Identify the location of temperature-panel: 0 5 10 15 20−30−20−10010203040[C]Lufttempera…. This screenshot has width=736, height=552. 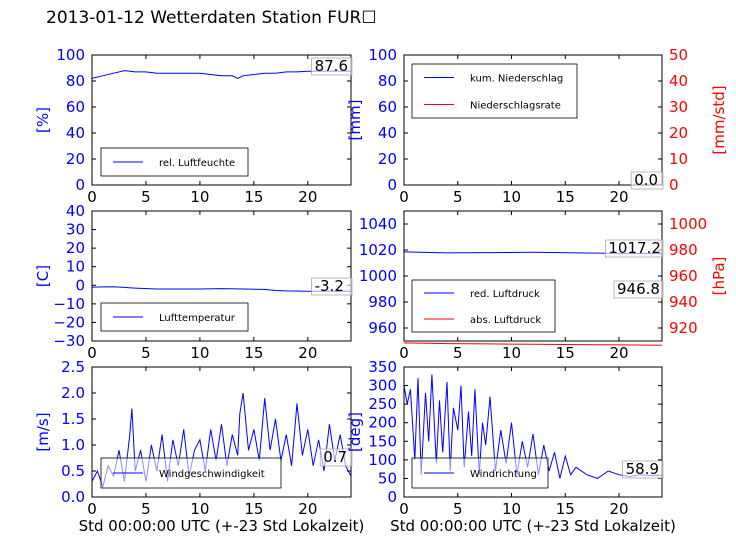
(193, 282).